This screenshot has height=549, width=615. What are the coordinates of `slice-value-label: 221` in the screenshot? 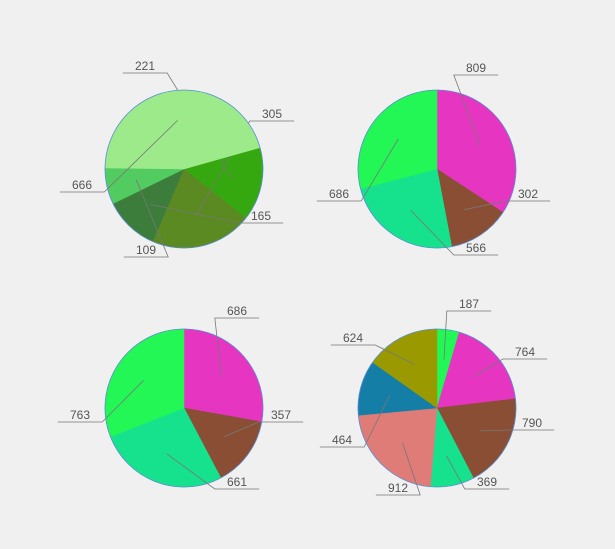 It's located at (145, 66).